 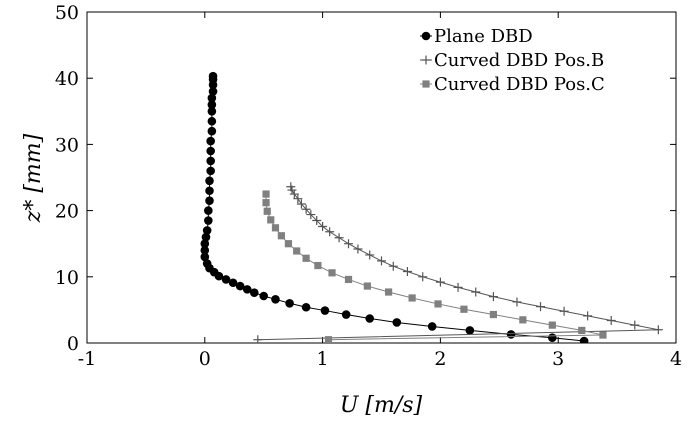 What do you see at coordinates (676, 359) in the screenshot?
I see `x-tick-label: 4` at bounding box center [676, 359].